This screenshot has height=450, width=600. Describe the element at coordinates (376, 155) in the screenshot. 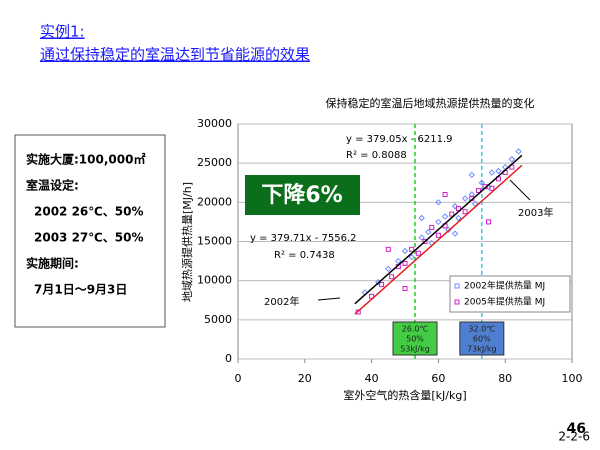

I see `r-squared: R² = 0.8088` at that location.